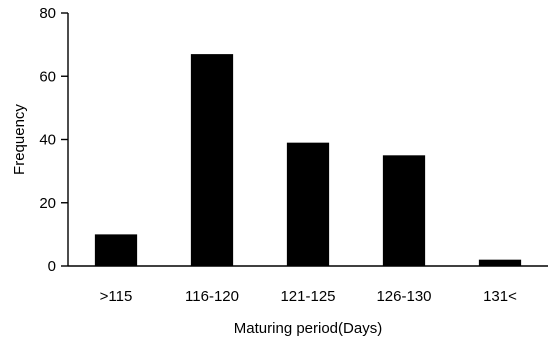 This screenshot has width=560, height=346. Describe the element at coordinates (47, 140) in the screenshot. I see `y-tick-label: 40` at that location.